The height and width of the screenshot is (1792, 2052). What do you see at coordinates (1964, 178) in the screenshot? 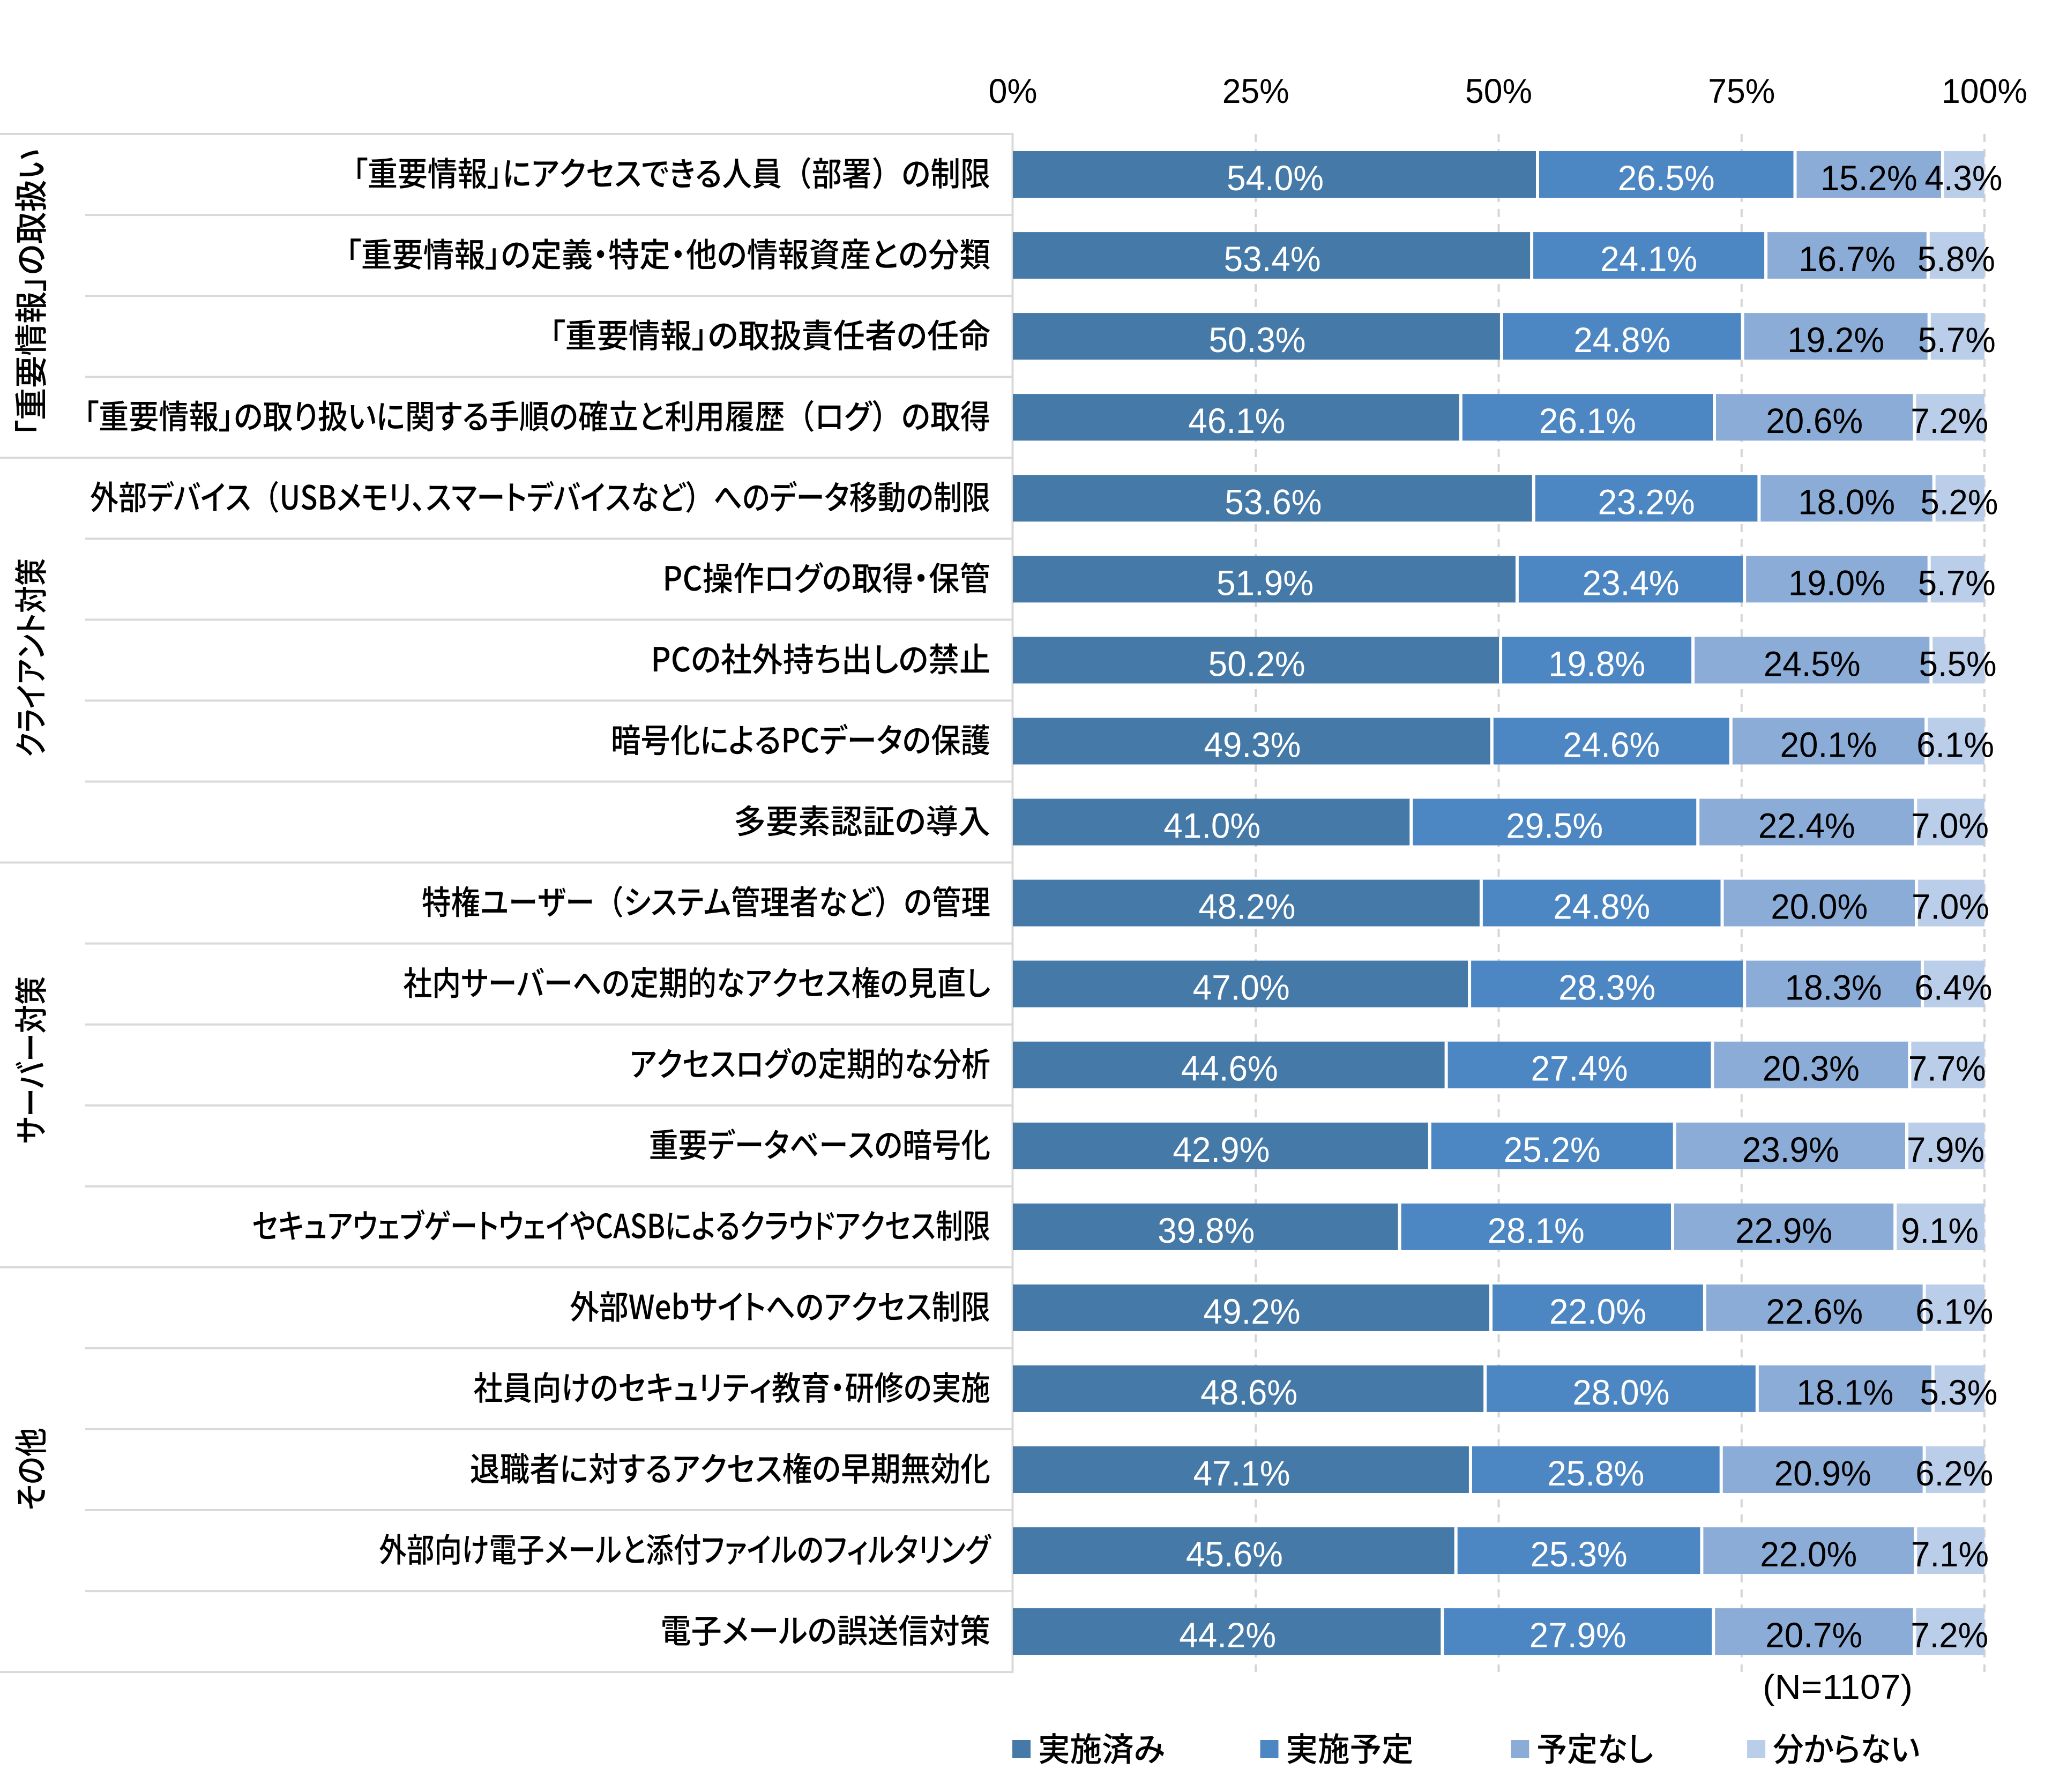
I see `svg-text: 4.3%` at bounding box center [1964, 178].